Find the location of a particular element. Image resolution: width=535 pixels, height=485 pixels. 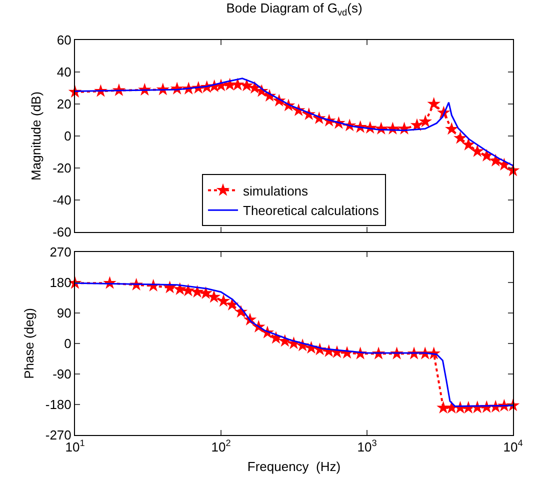

y-tick-label: -20 is located at coordinates (62, 168).